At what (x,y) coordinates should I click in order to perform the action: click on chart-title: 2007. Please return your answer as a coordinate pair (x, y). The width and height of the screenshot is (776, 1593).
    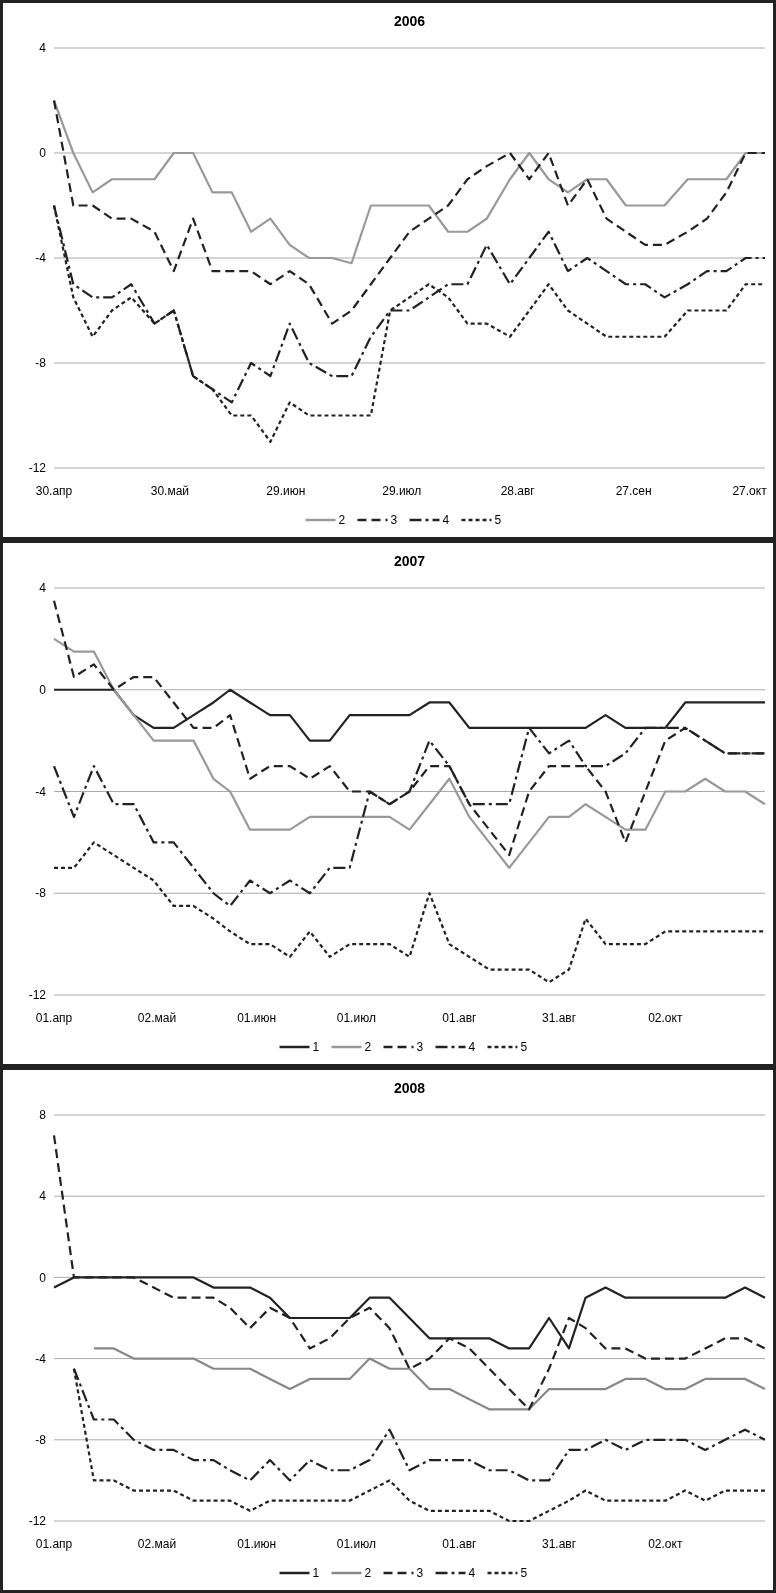
    Looking at the image, I should click on (409, 561).